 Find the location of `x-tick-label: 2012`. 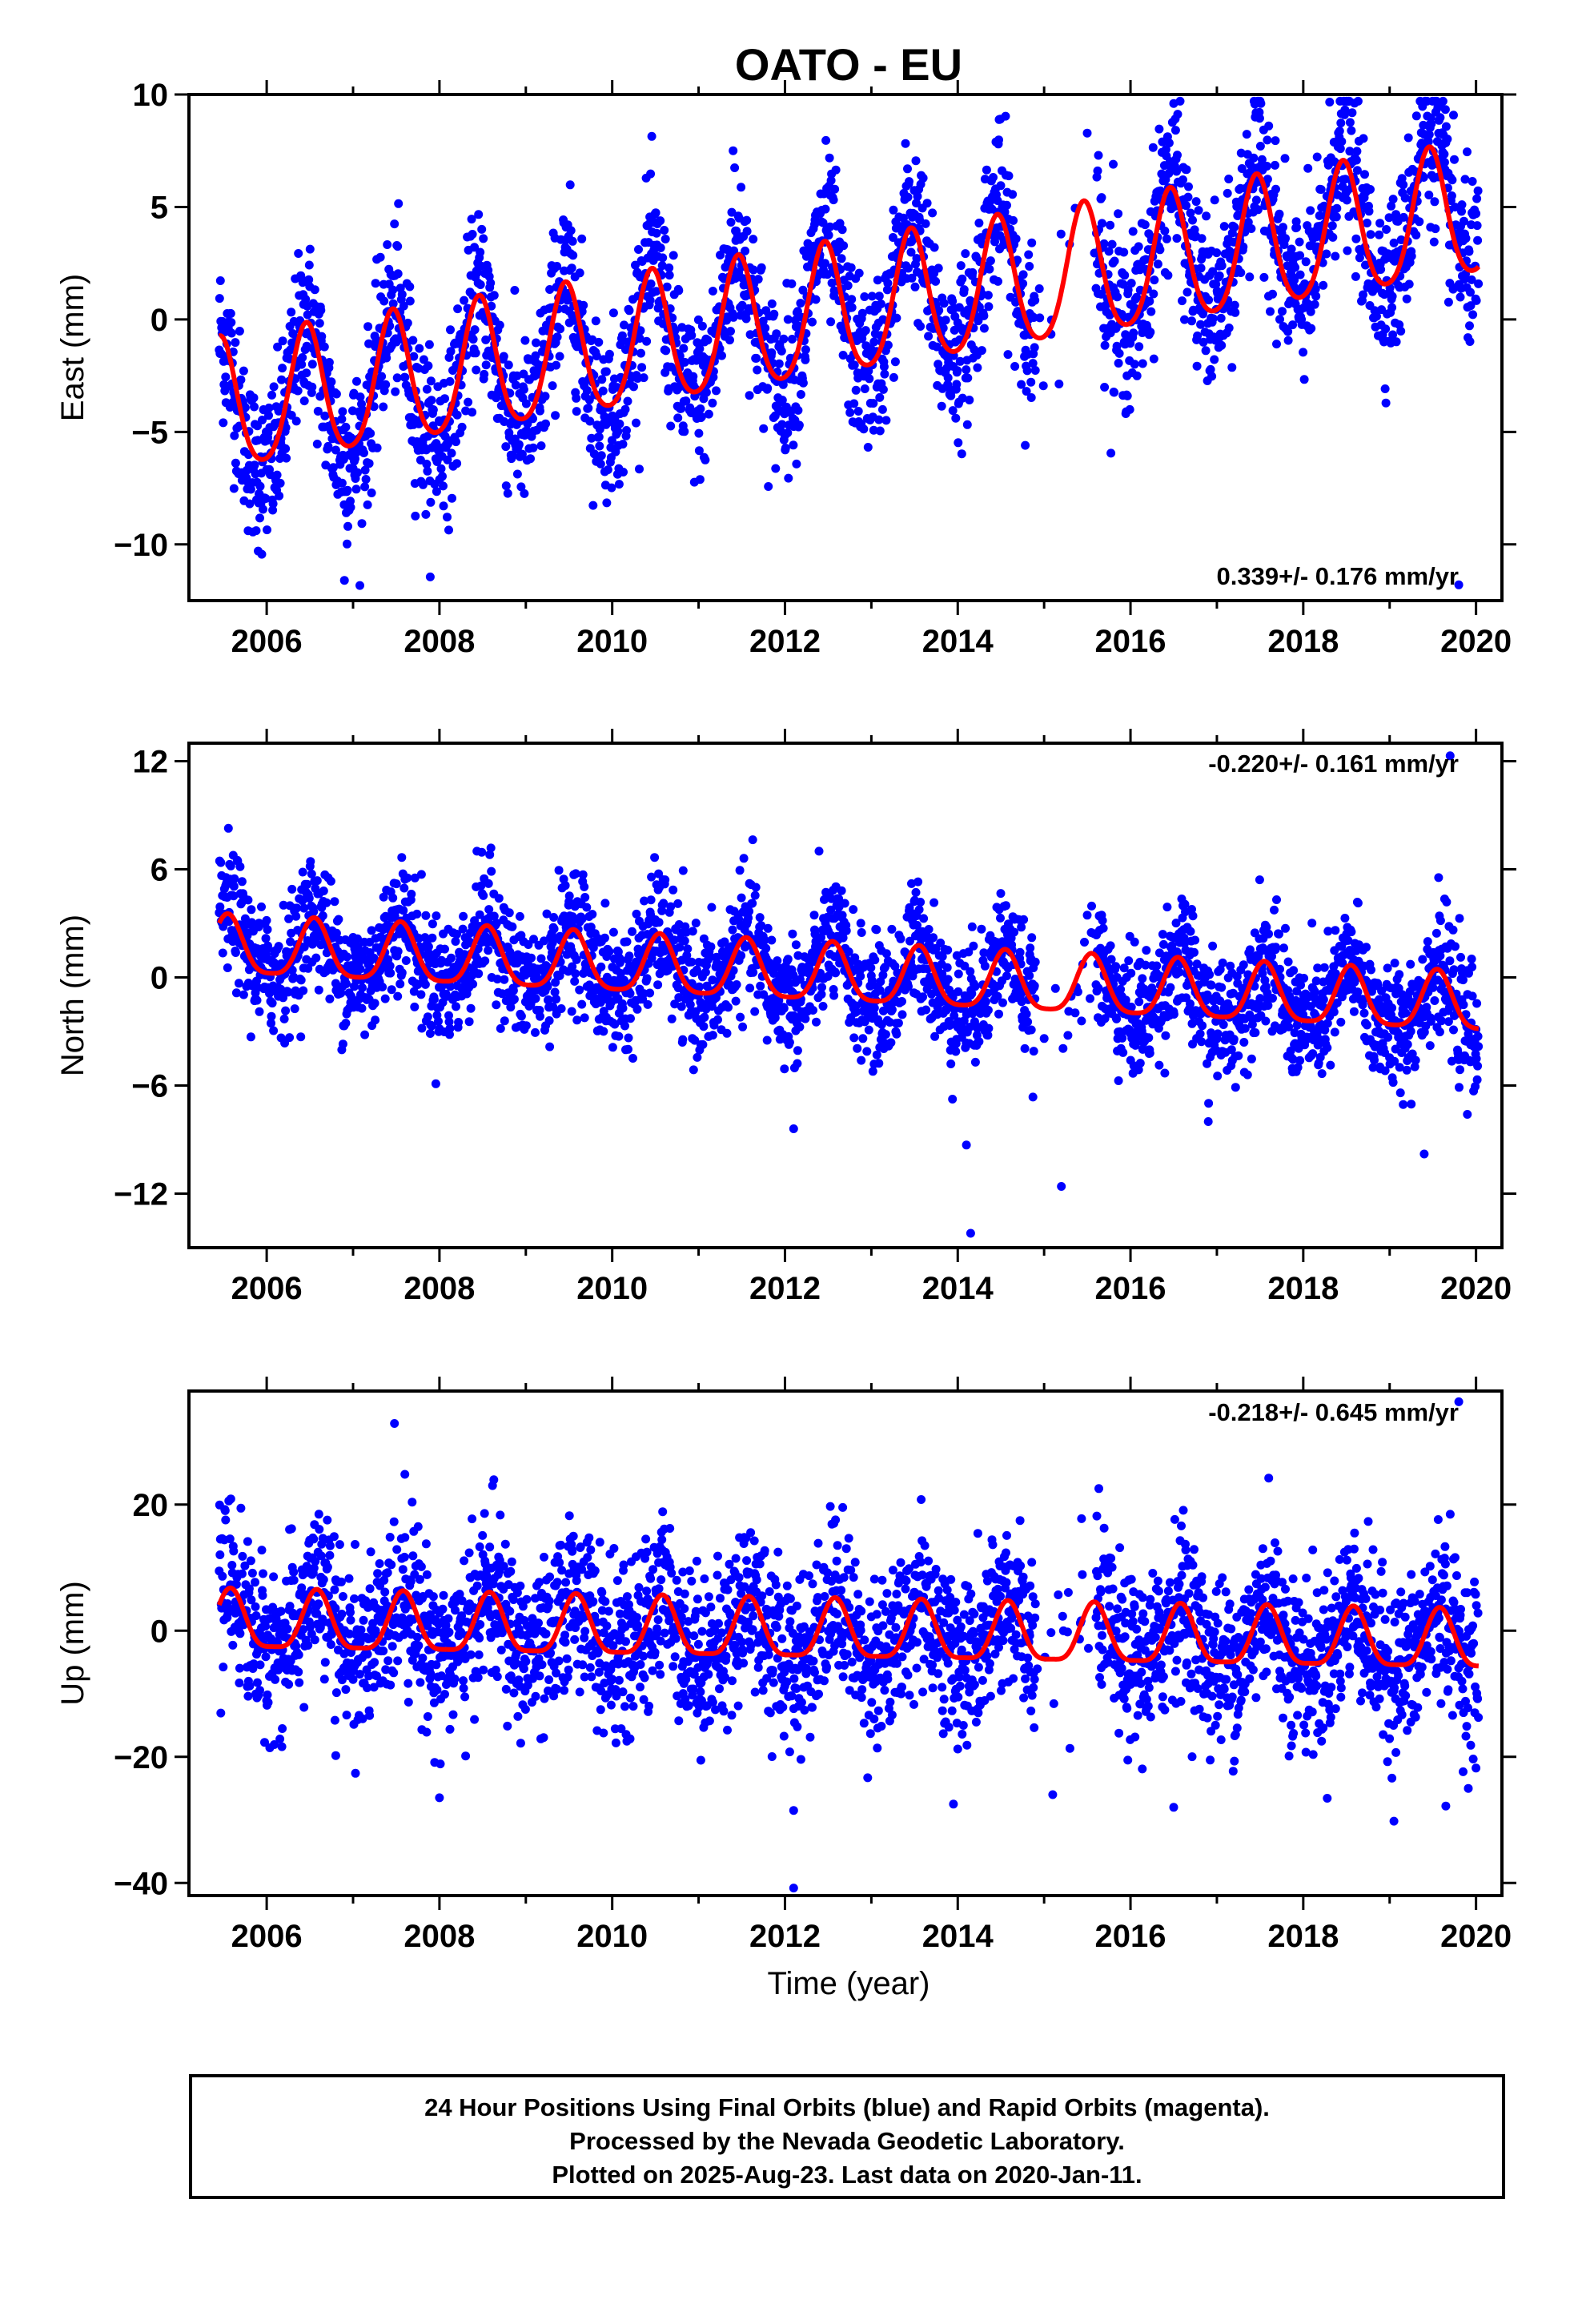

x-tick-label: 2012 is located at coordinates (785, 641).